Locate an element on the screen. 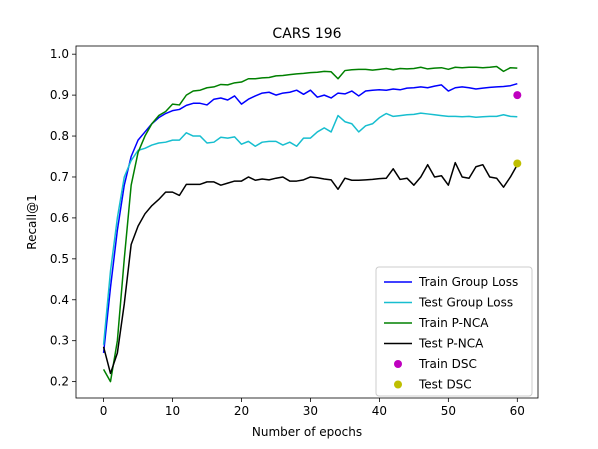 This screenshot has height=449, width=598. legend-box is located at coordinates (454, 331).